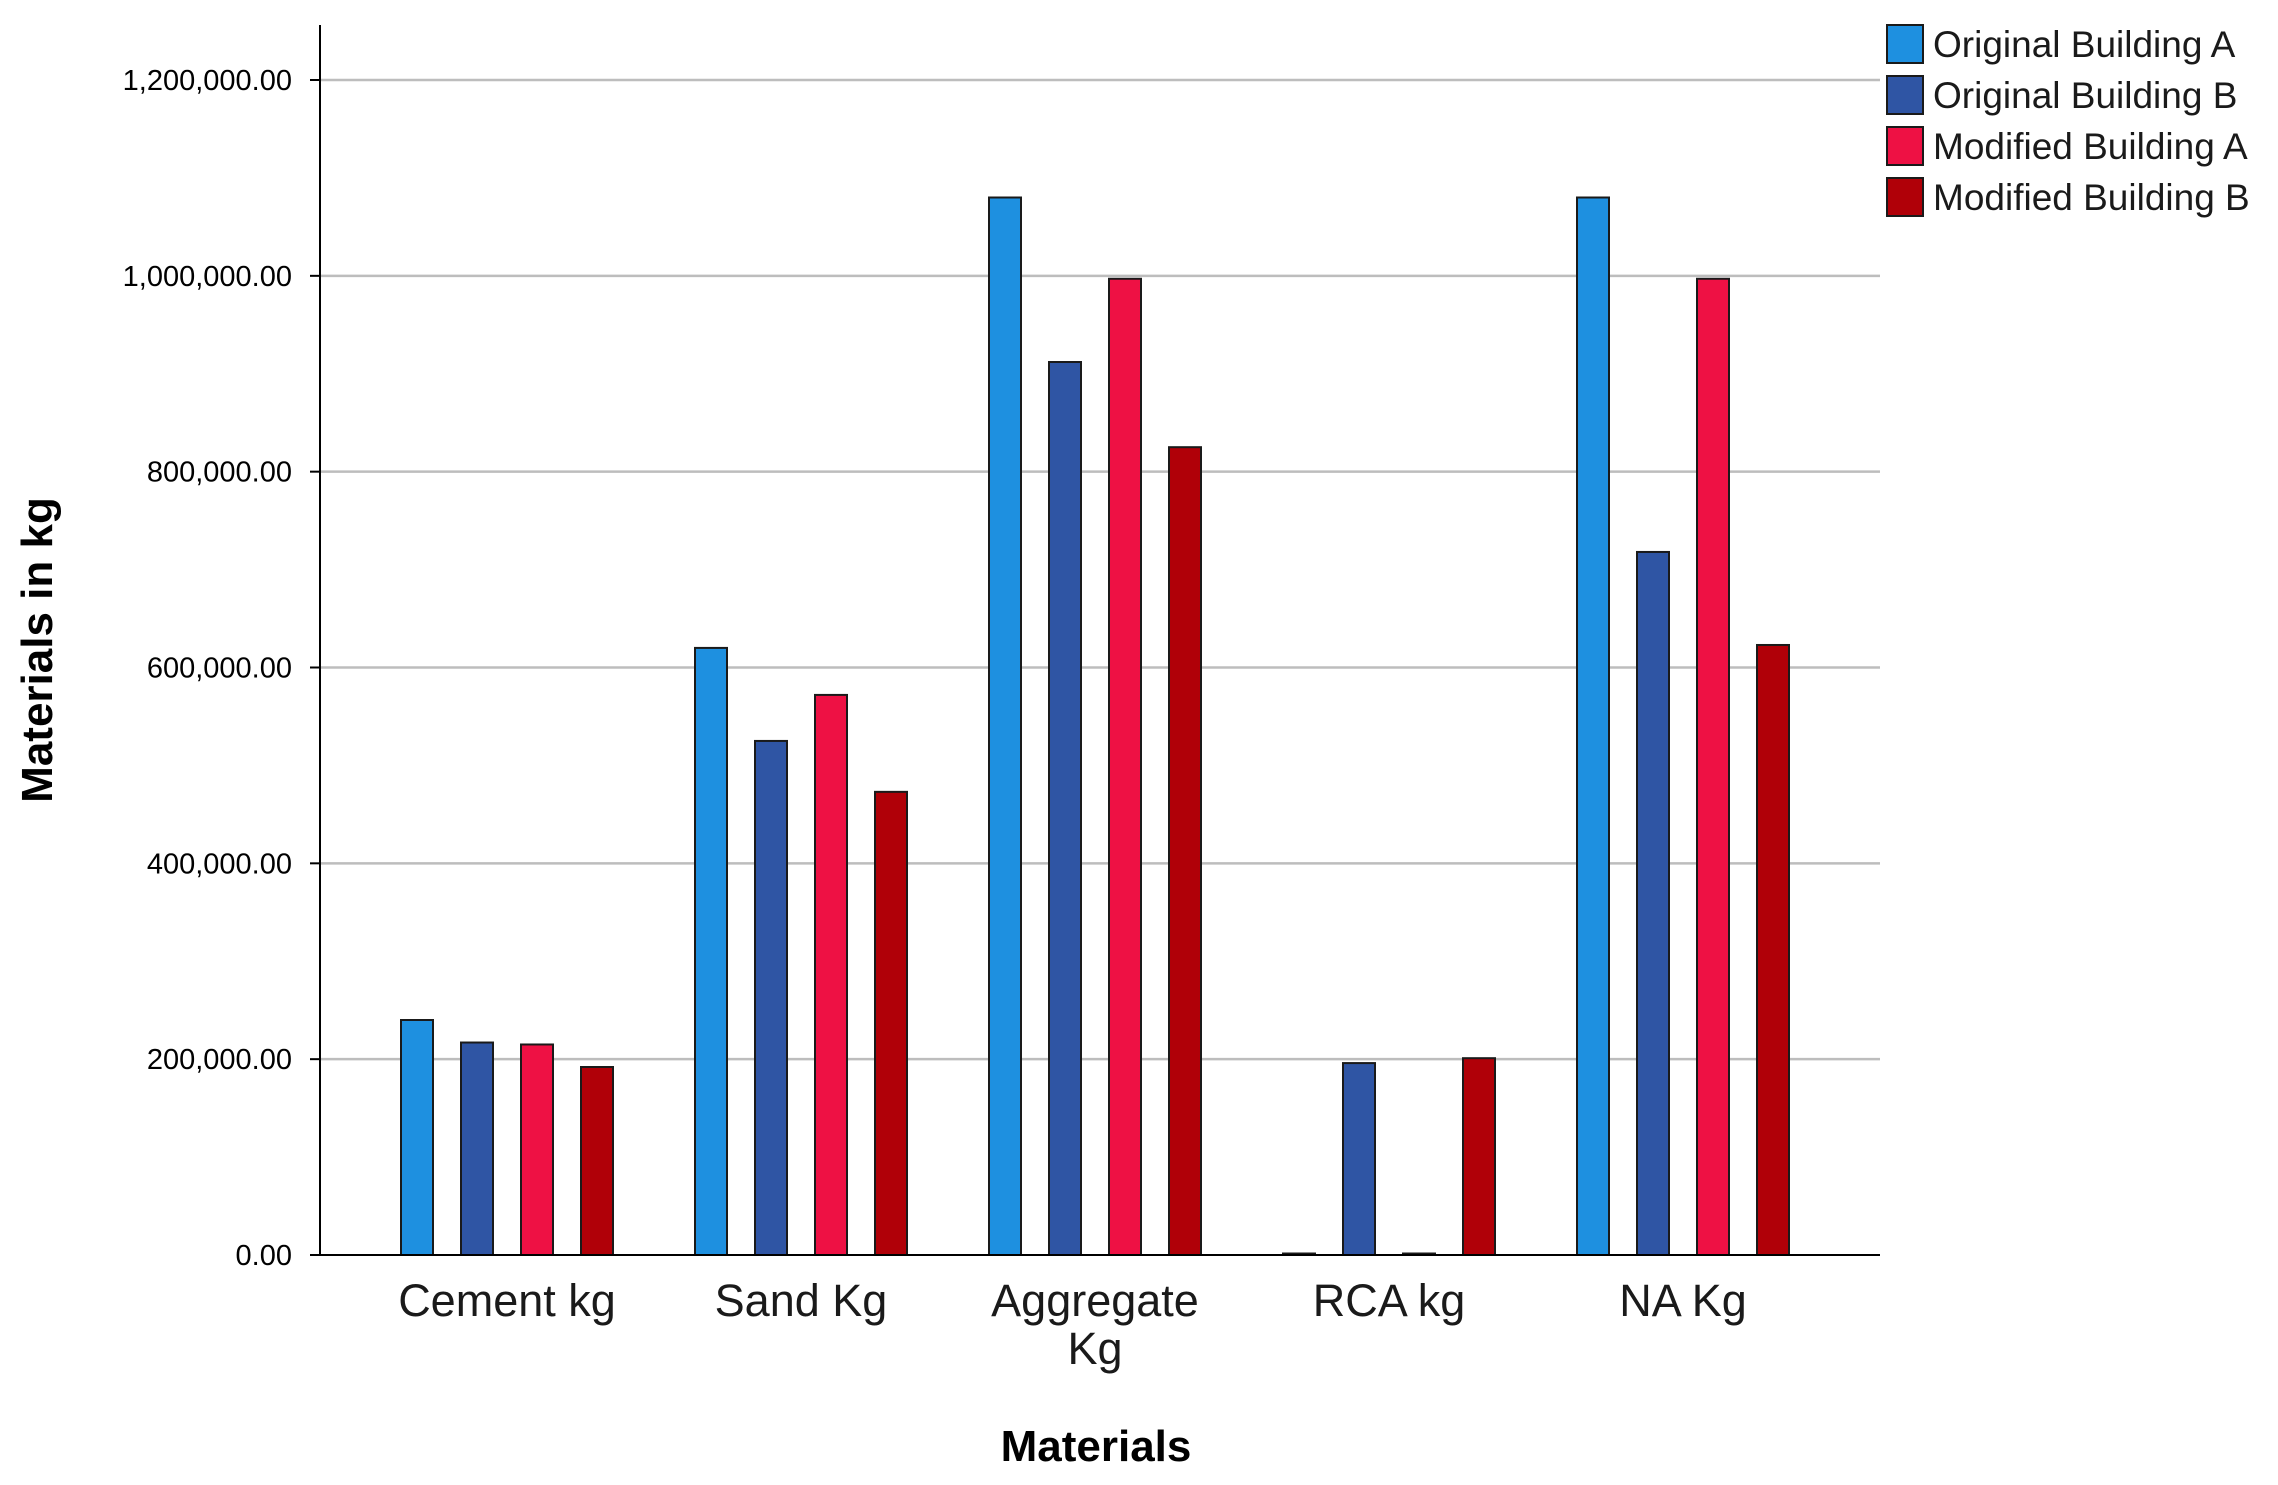 This screenshot has width=2278, height=1485. Describe the element at coordinates (1683, 1300) in the screenshot. I see `x-category-label: NA Kg` at that location.